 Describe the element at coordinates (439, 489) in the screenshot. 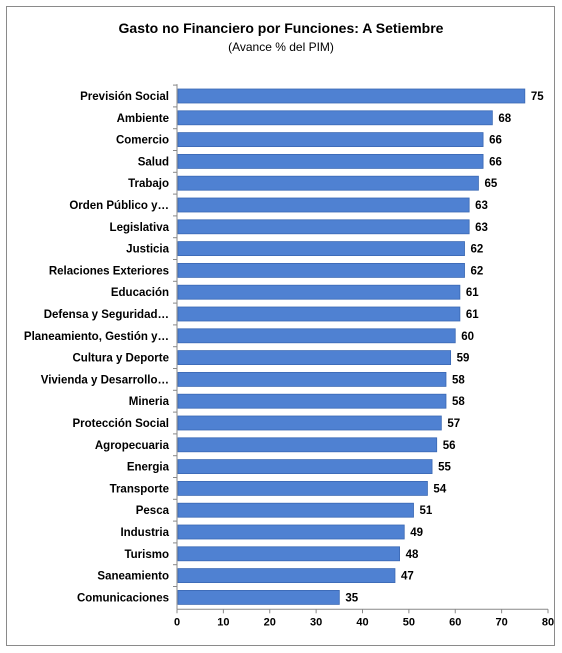

I see `data-label: 54` at that location.